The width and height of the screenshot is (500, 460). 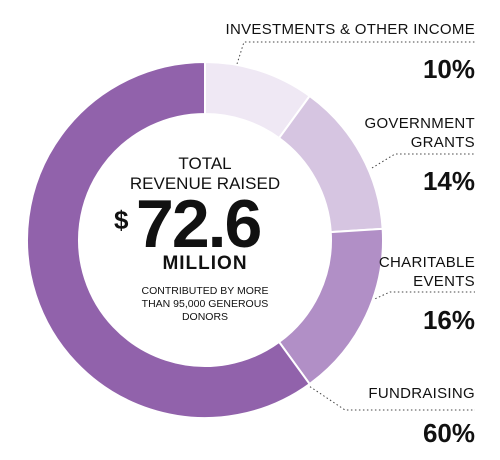 What do you see at coordinates (205, 183) in the screenshot?
I see `center-title: REVENUE RAISED` at bounding box center [205, 183].